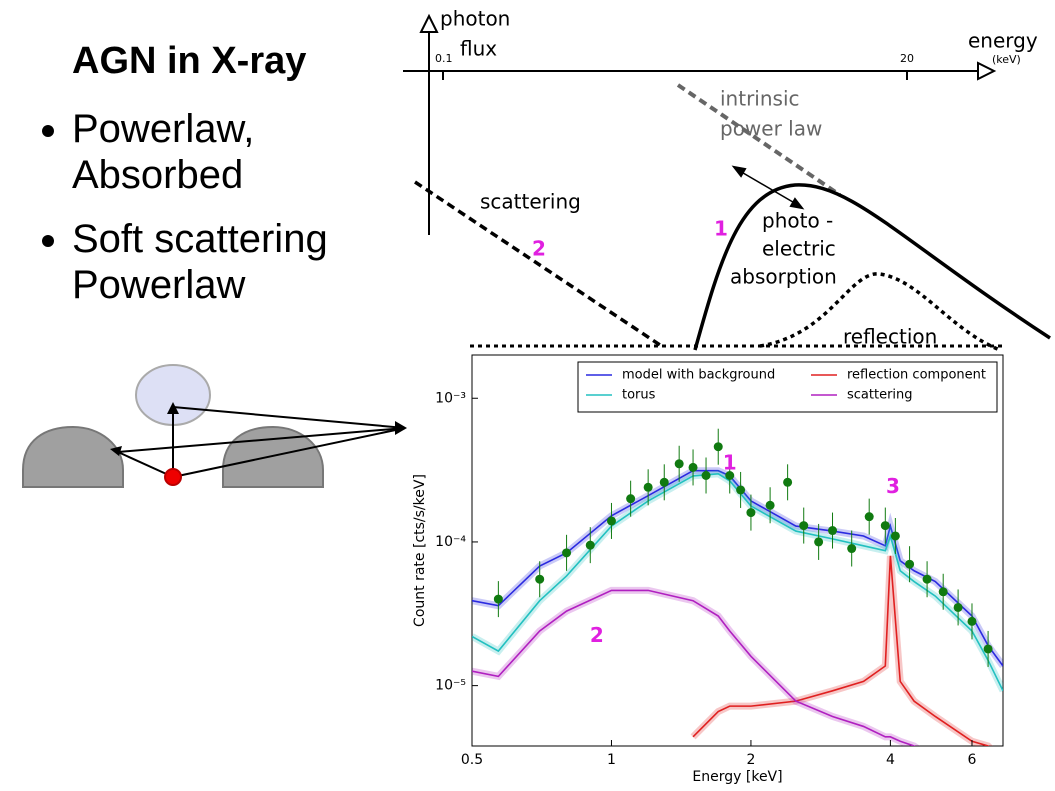 The width and height of the screenshot is (1055, 791). Describe the element at coordinates (450, 542) in the screenshot. I see `y-tick-label: 10⁻⁴` at that location.